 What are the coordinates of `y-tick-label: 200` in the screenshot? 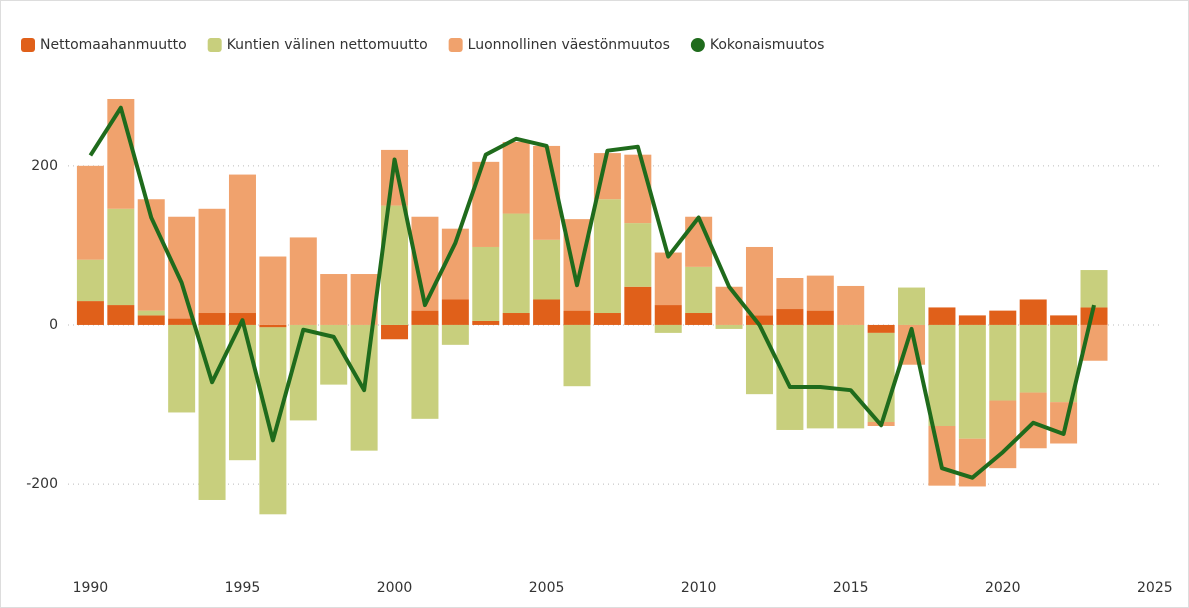 It's located at (44, 166).